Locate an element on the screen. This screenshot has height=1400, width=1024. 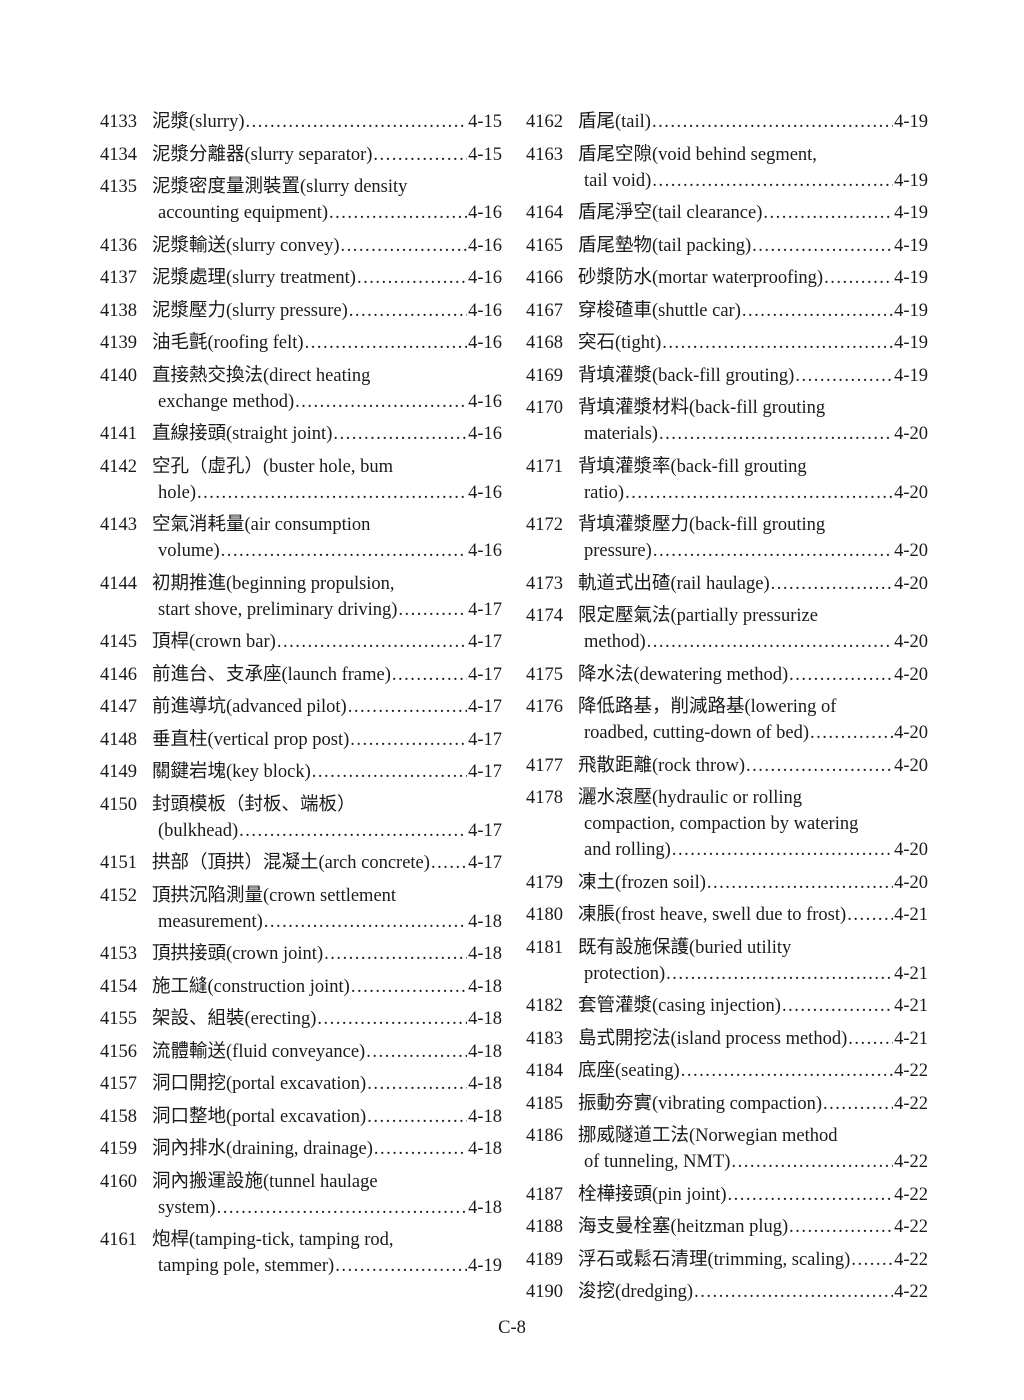
entry-term-text: 泥漿處理(slurry treatment) is located at coordinates (254, 278).